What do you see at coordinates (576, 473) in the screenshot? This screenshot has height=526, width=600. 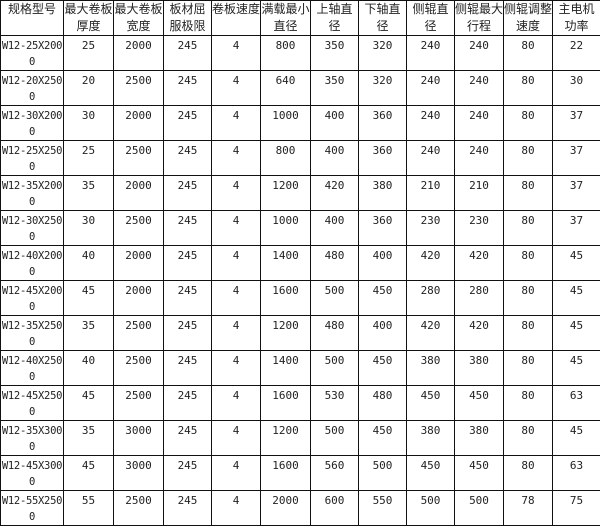 I see `value-cell: 63` at bounding box center [576, 473].